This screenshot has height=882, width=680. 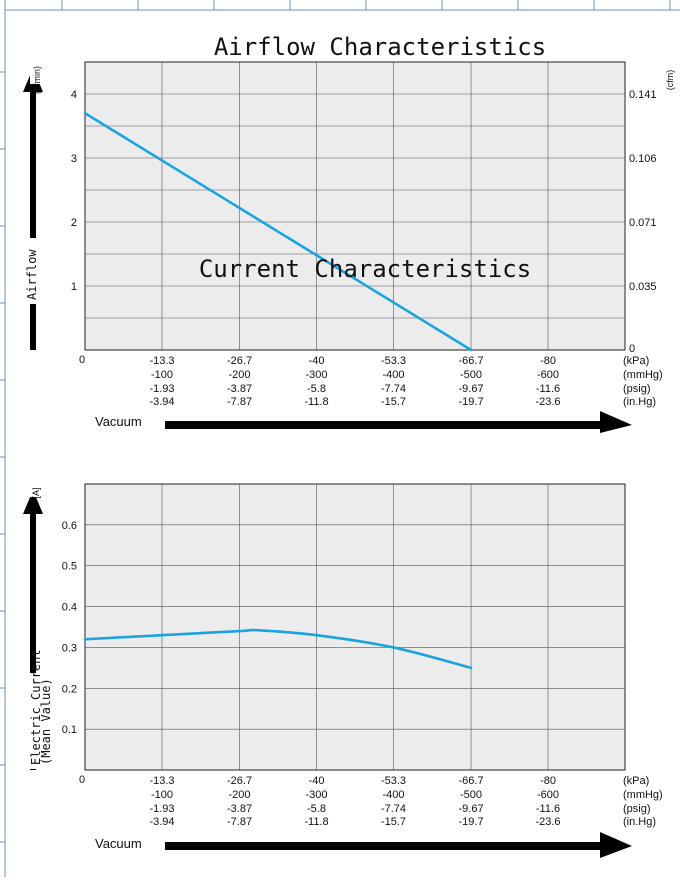 I want to click on chart-title: Airflow Characteristics, so click(x=380, y=47).